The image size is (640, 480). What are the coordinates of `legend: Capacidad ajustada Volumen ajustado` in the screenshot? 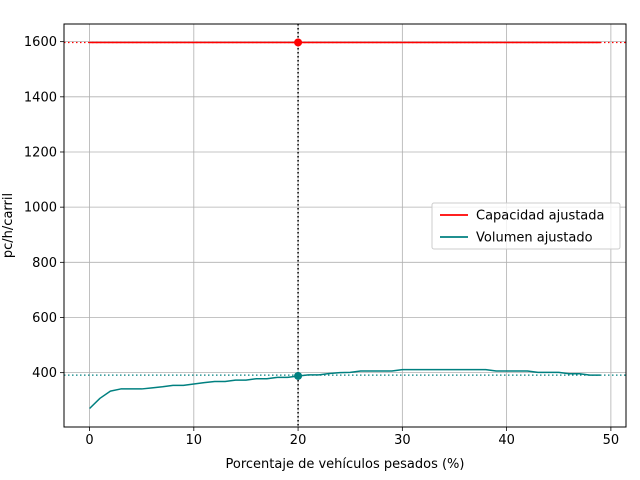 It's located at (526, 226).